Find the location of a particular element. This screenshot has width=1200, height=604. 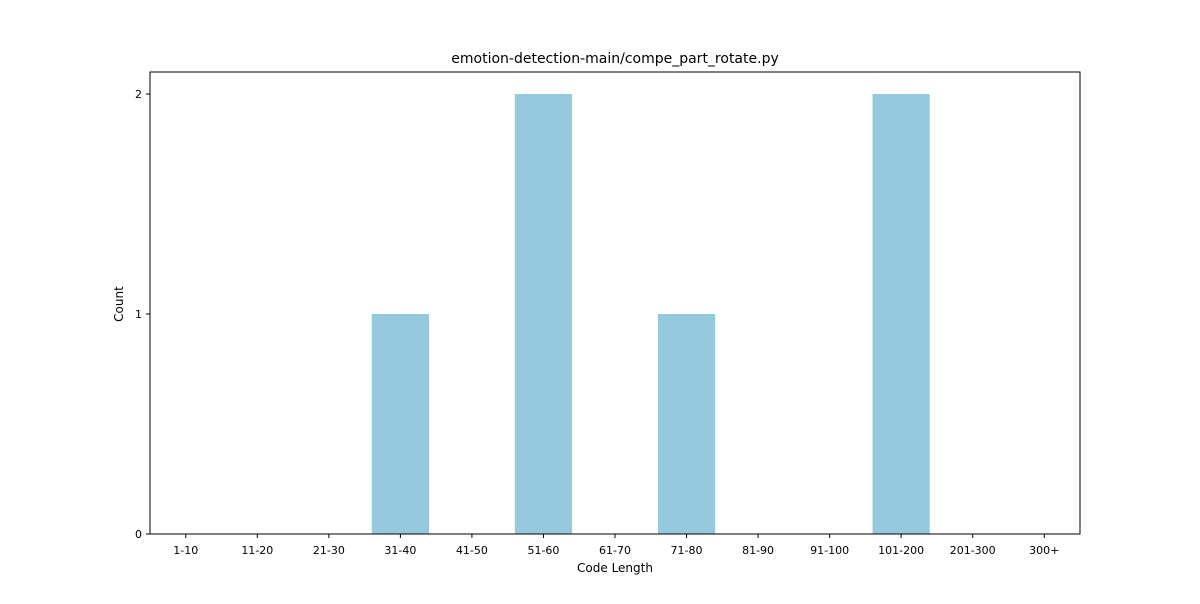

x-tick-label: 91-100 is located at coordinates (829, 550).